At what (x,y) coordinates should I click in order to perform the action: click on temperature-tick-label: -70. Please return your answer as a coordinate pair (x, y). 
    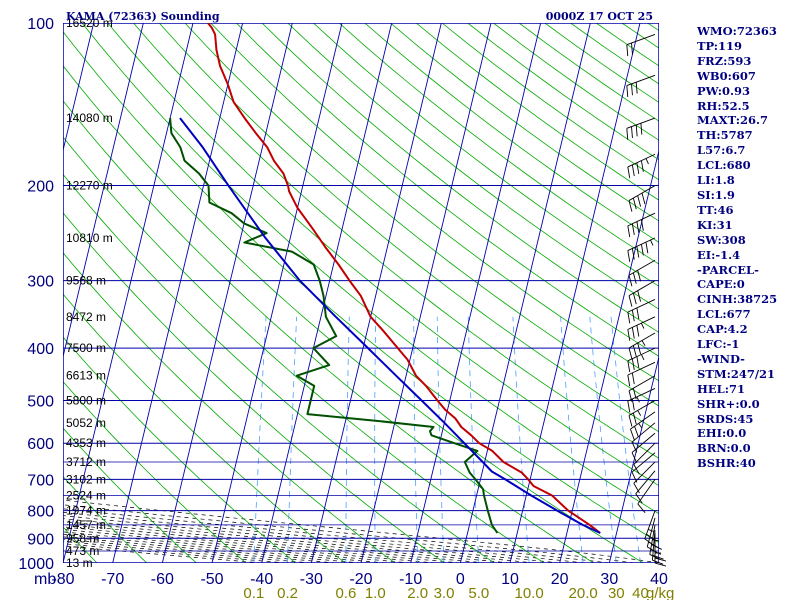
    Looking at the image, I should click on (112, 579).